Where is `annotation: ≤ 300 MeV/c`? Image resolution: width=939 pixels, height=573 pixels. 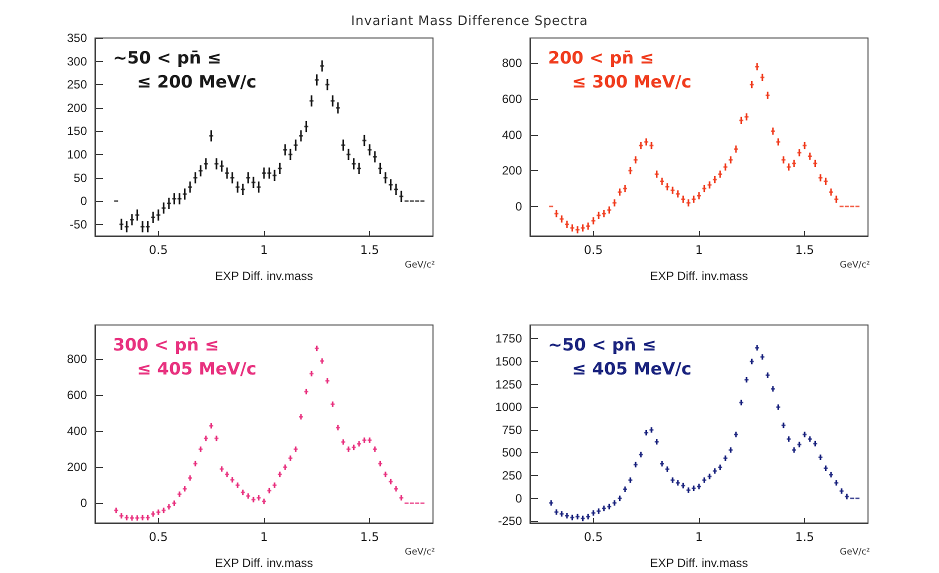
annotation: ≤ 300 MeV/c is located at coordinates (632, 82).